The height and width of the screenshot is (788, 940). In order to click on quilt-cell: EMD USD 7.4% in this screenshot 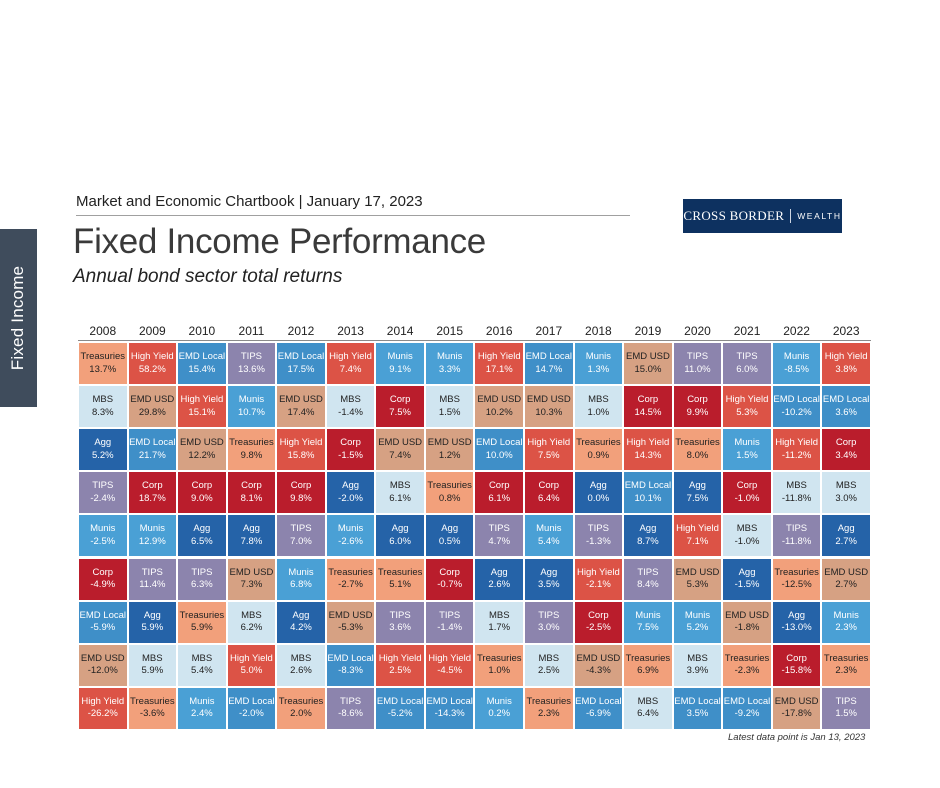, I will do `click(400, 450)`.